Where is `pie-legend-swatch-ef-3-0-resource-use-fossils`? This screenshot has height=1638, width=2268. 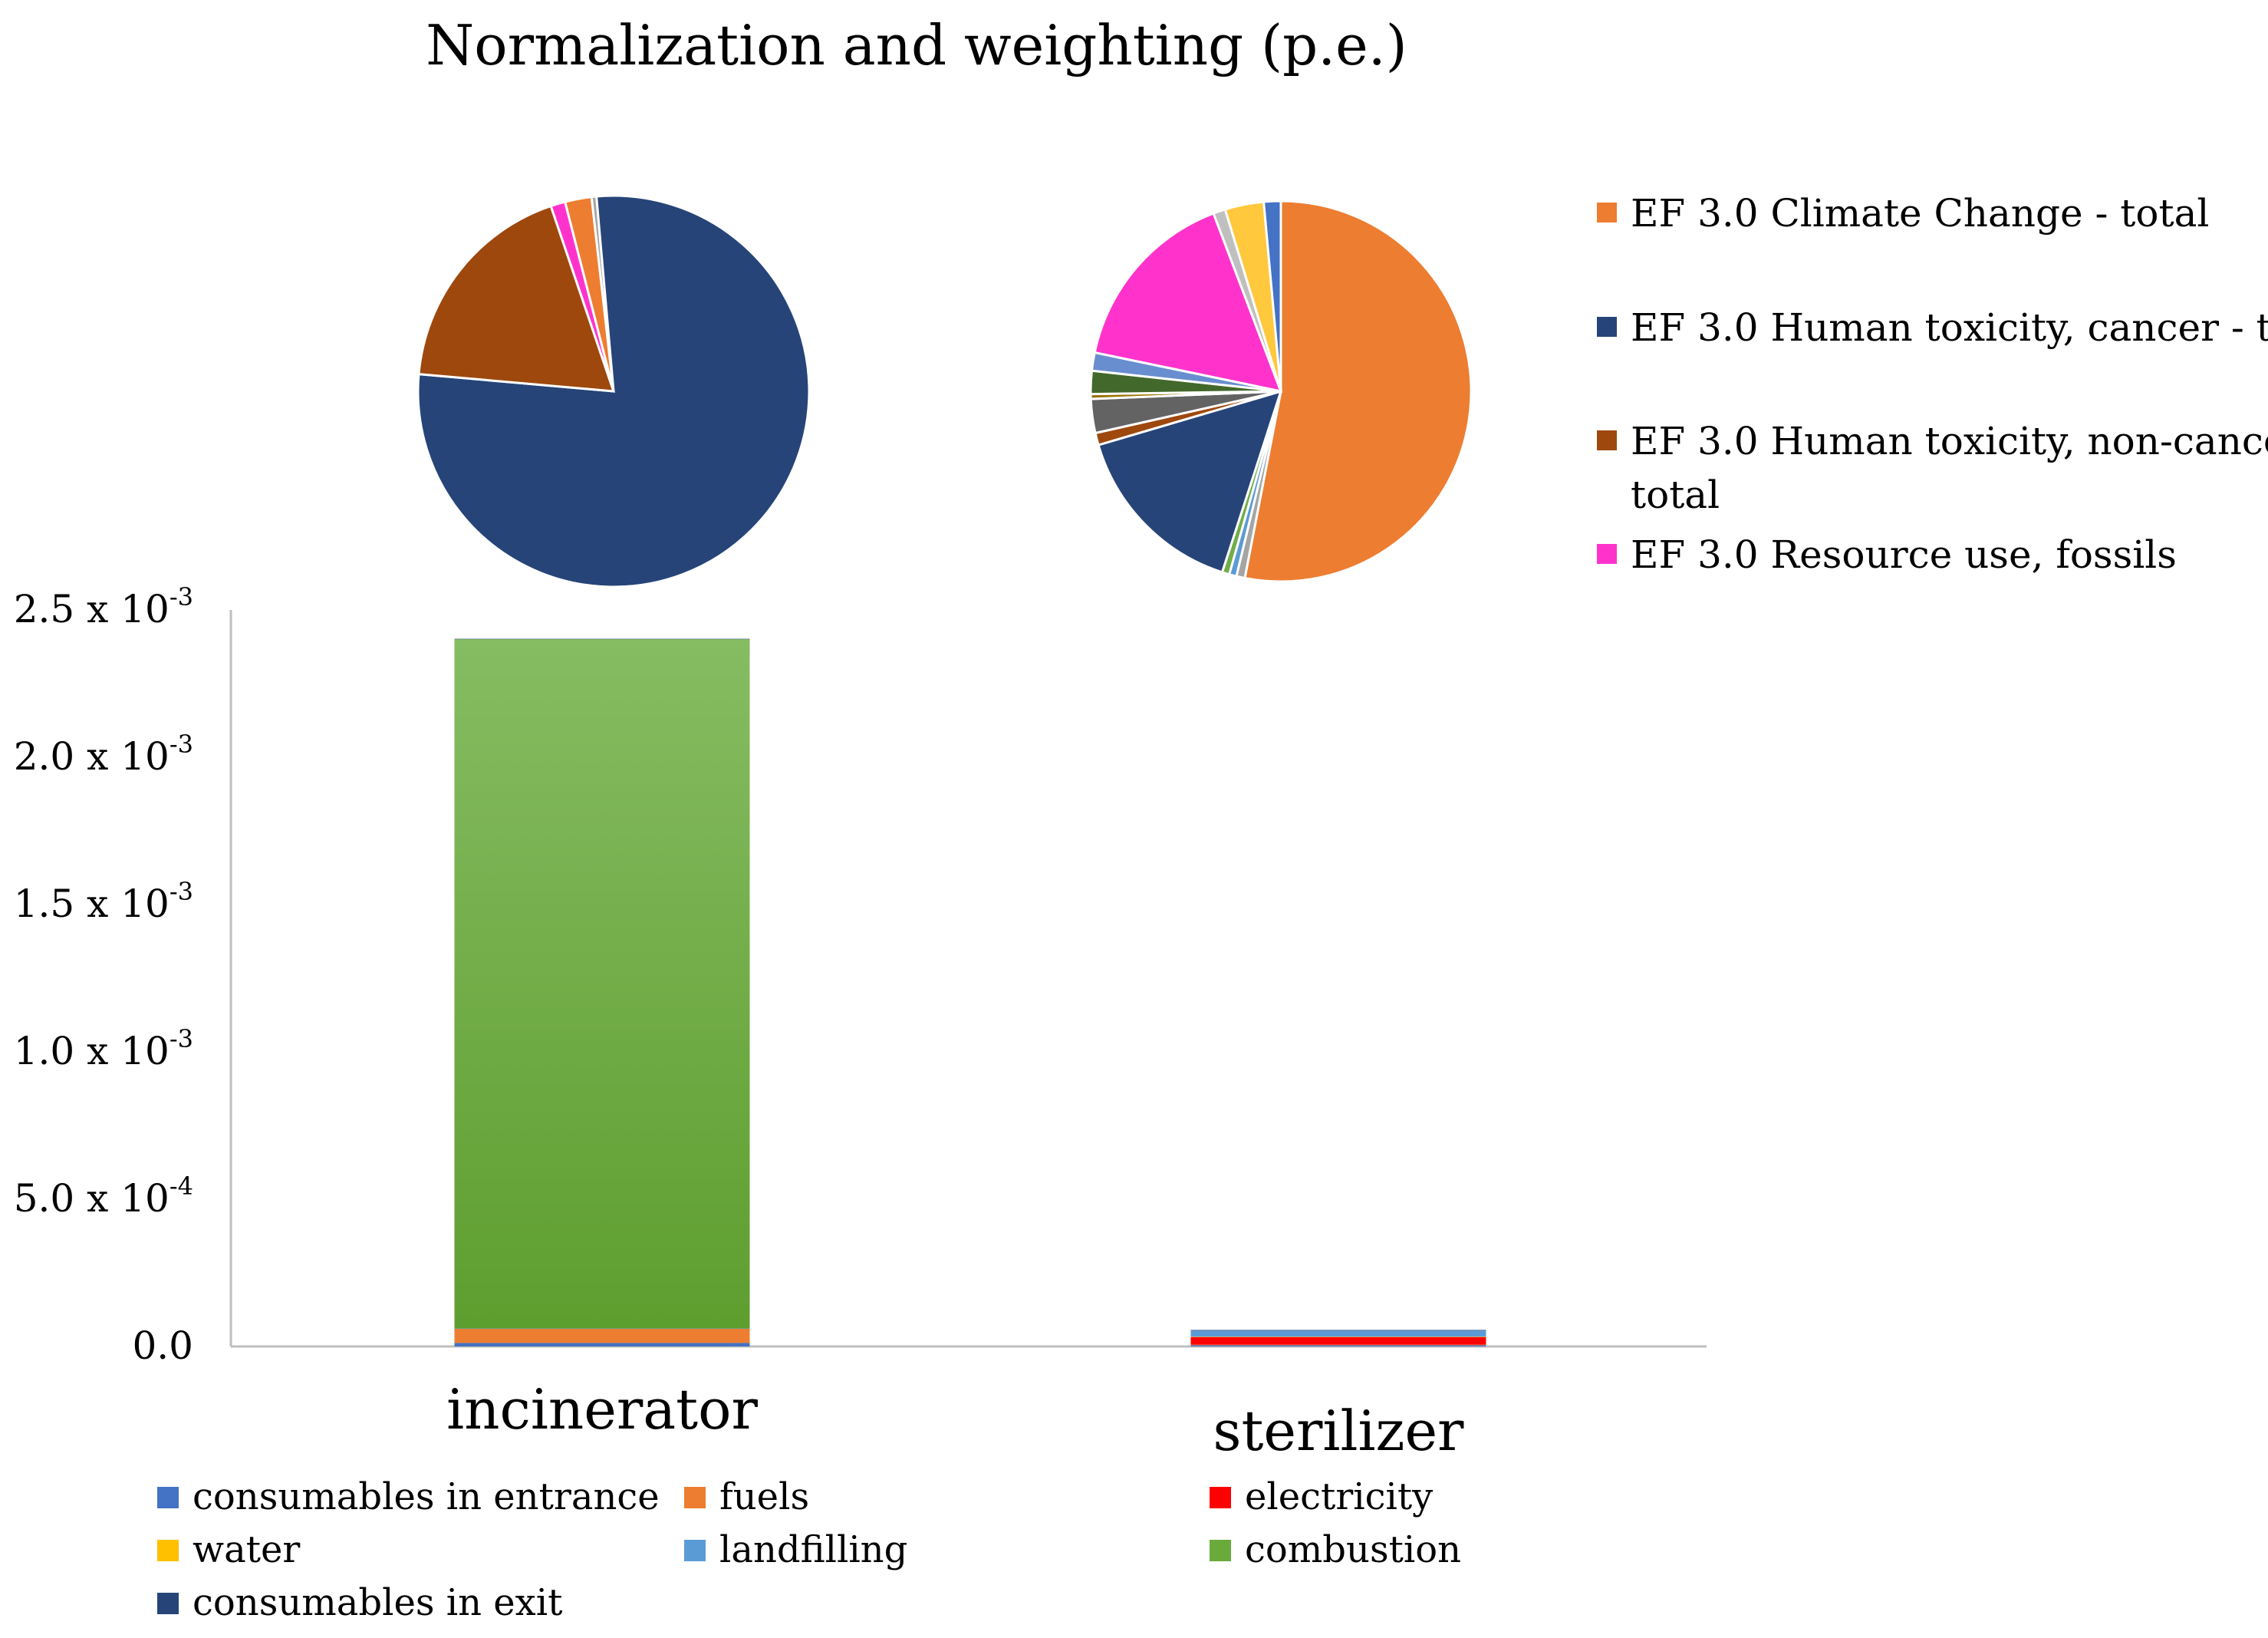
pie-legend-swatch-ef-3-0-resource-use-fossils is located at coordinates (1607, 554).